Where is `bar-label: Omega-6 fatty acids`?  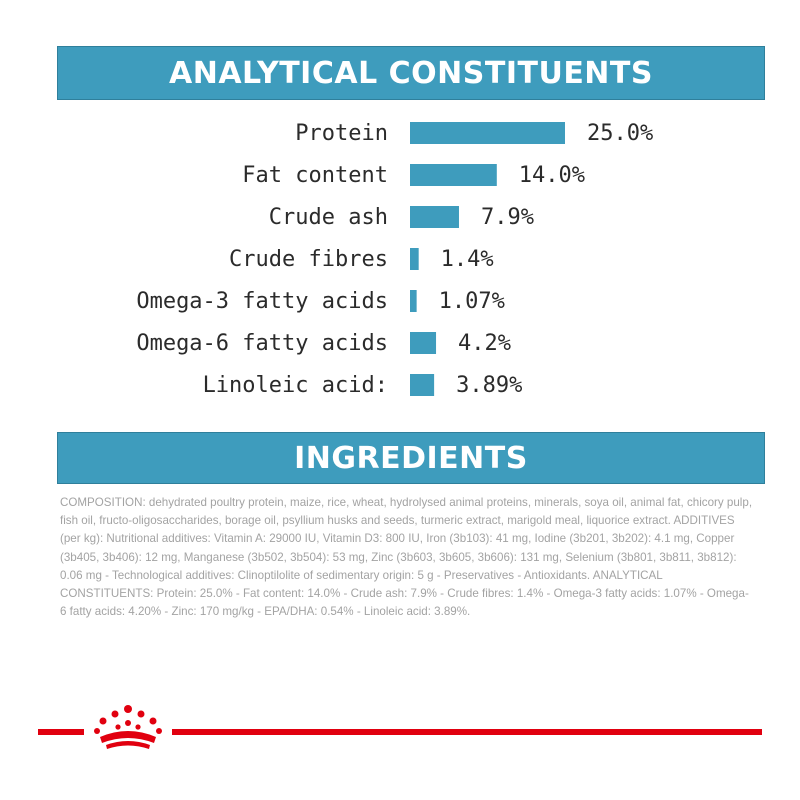 bar-label: Omega-6 fatty acids is located at coordinates (262, 343).